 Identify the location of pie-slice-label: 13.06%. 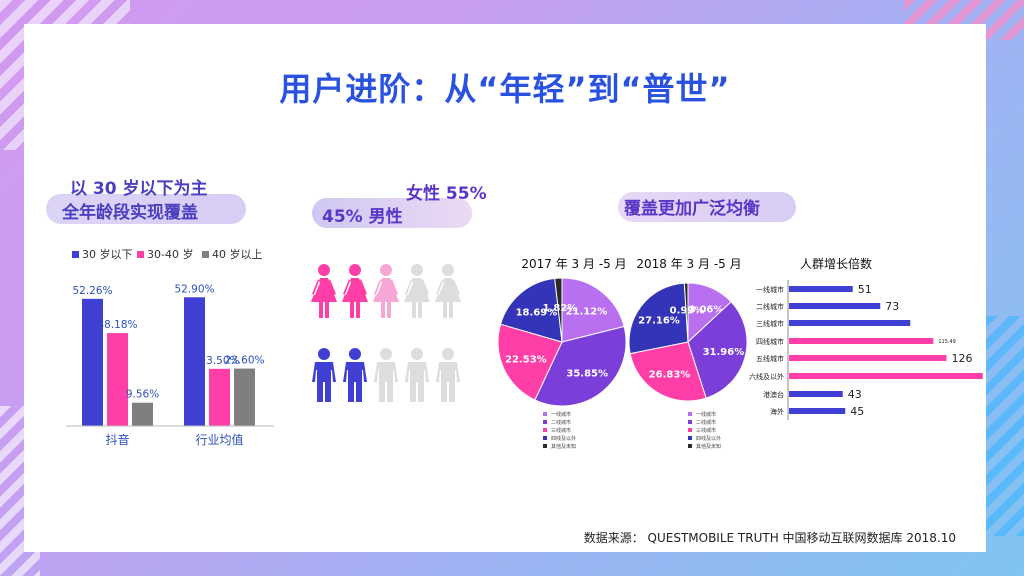
(703, 309).